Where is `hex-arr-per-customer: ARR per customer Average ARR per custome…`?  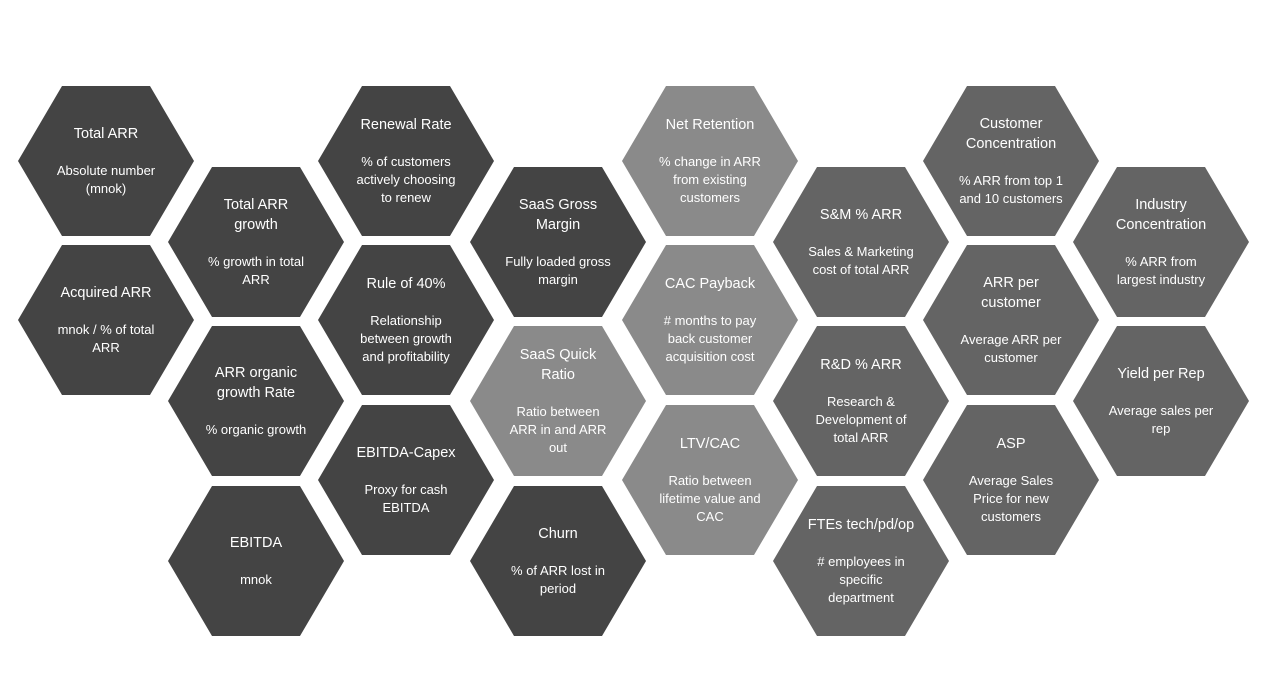
hex-arr-per-customer: ARR per customer Average ARR per custome… is located at coordinates (1011, 320).